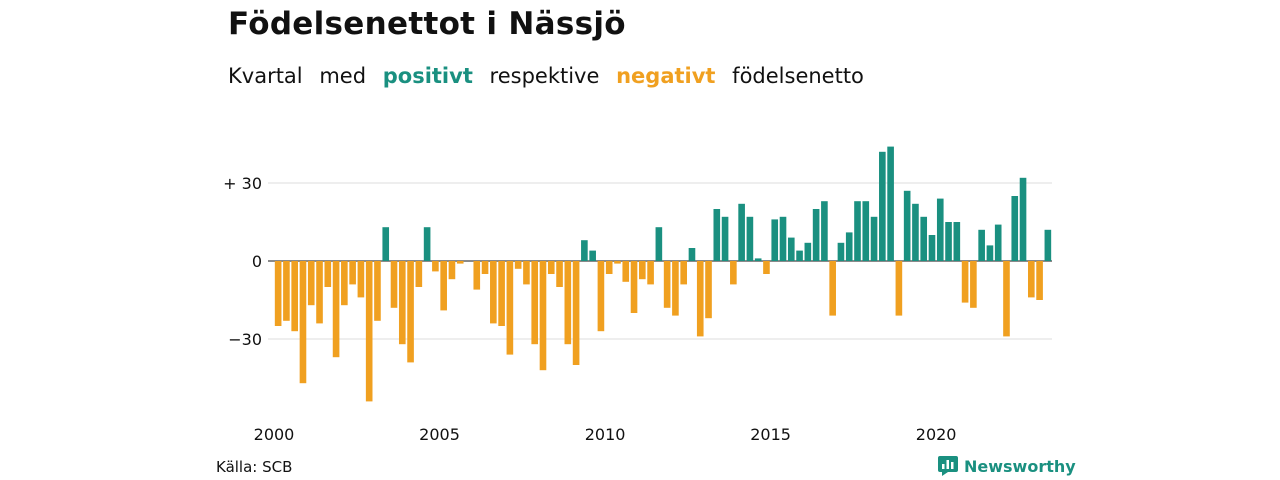  I want to click on subtitle-word: Kvartal, so click(265, 76).